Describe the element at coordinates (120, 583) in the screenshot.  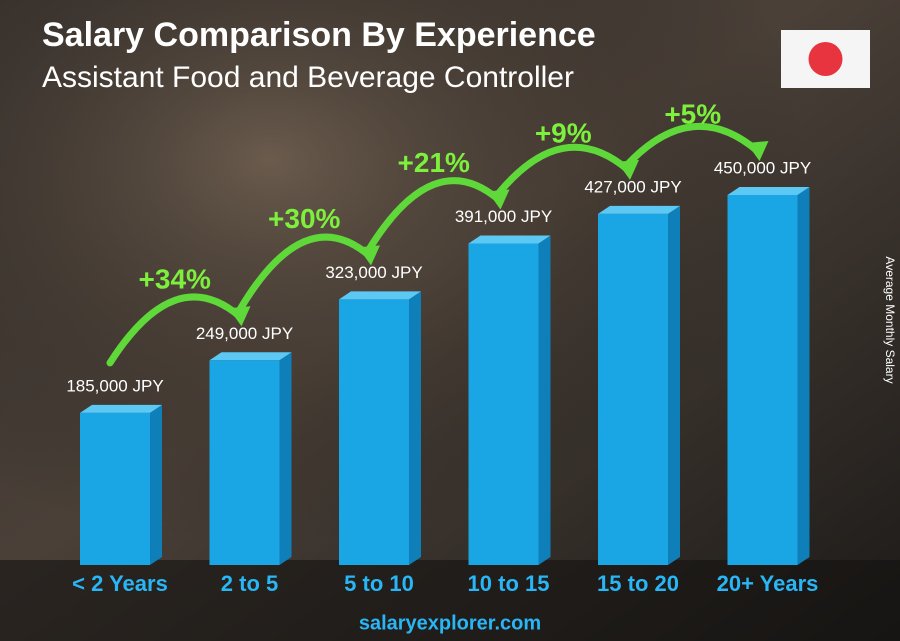
I see `x-tick-label: < 2 Years` at that location.